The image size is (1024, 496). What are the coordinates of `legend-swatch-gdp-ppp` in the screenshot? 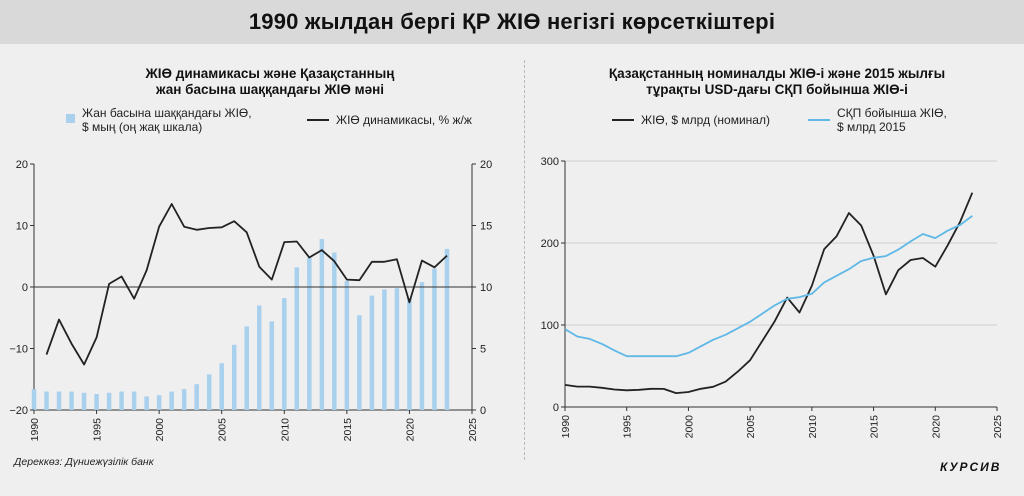 It's located at (819, 120).